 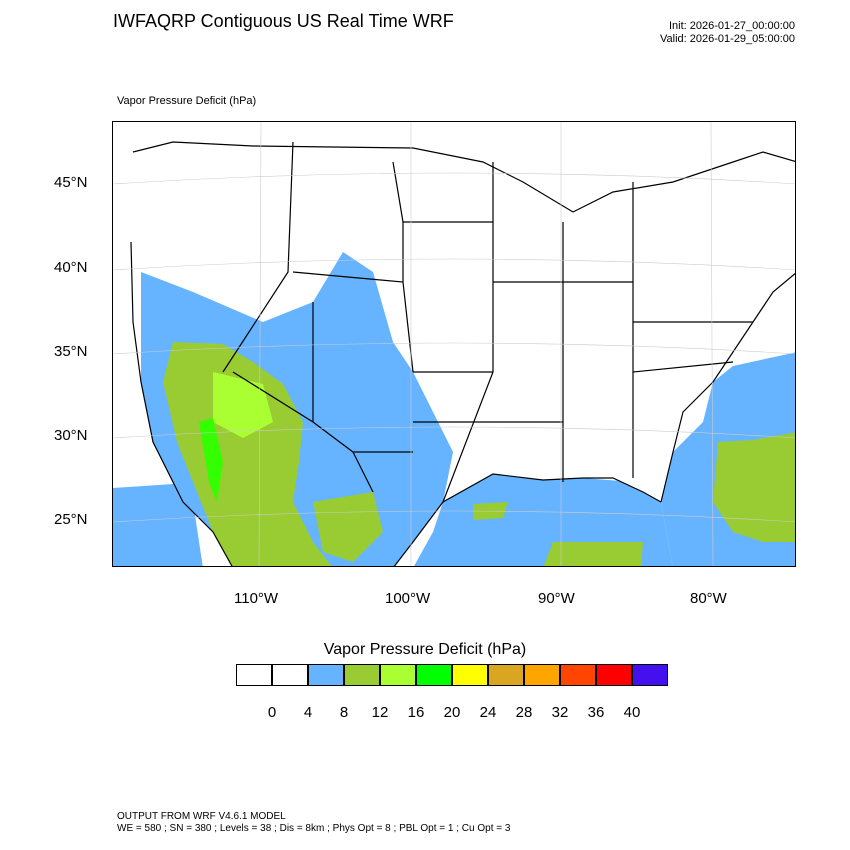 What do you see at coordinates (593, 554) in the screenshot?
I see `gulf-green-patch` at bounding box center [593, 554].